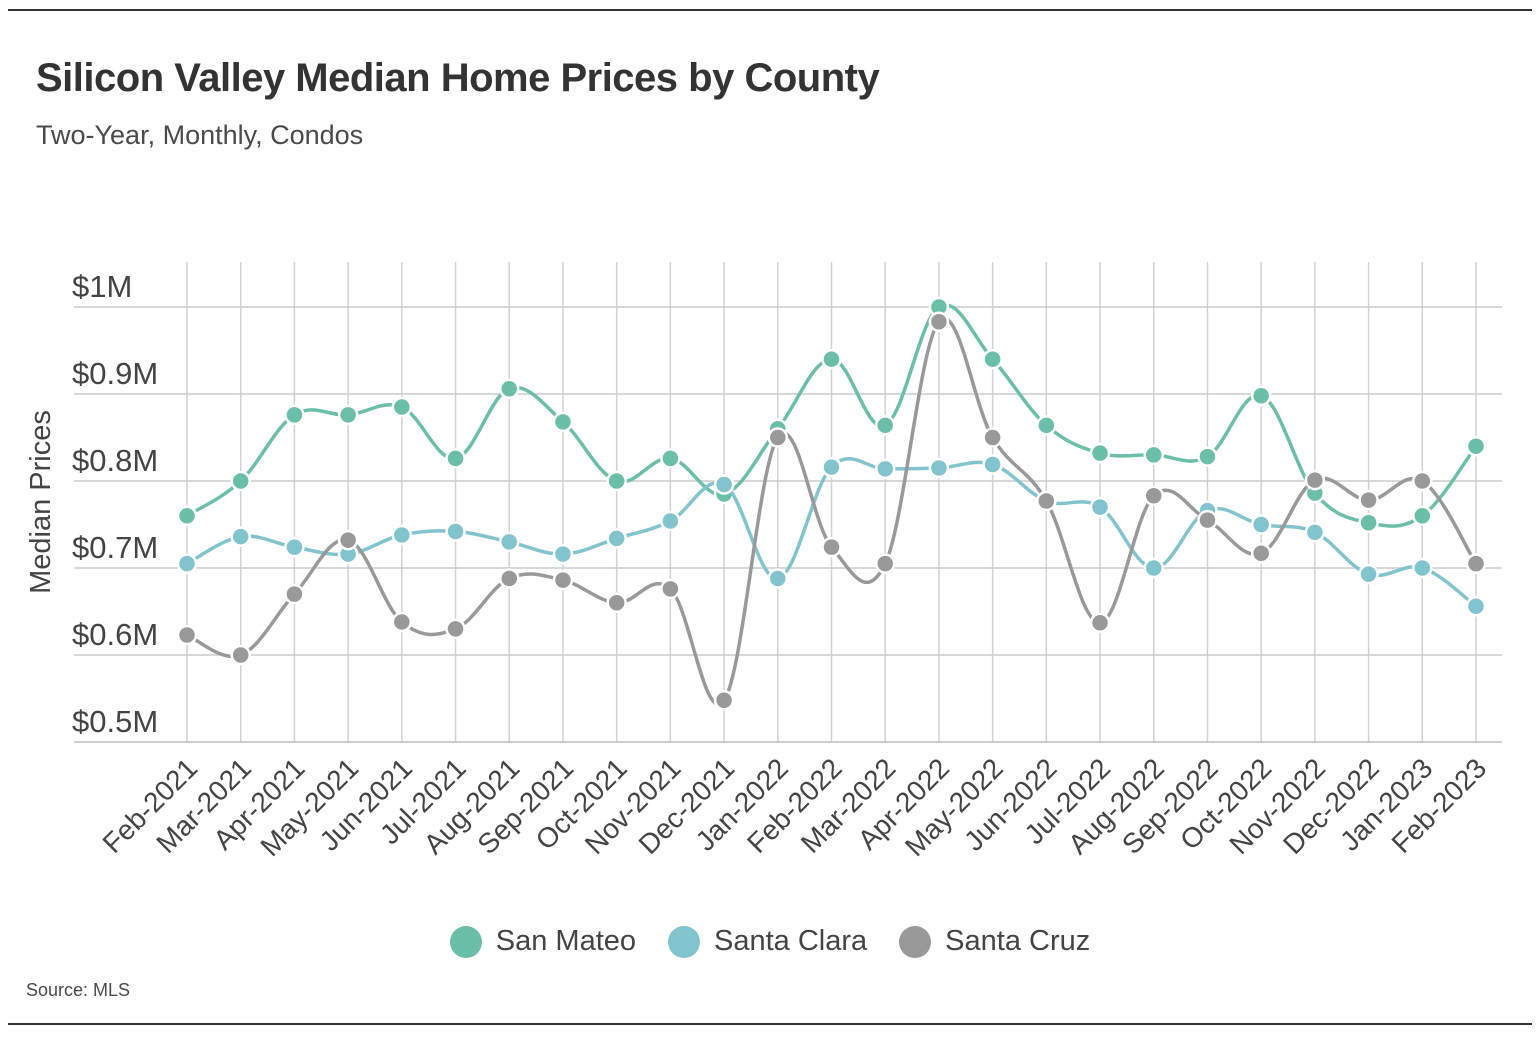 This screenshot has height=1040, width=1540. Describe the element at coordinates (41, 502) in the screenshot. I see `y-axis-title: Median Prices` at that location.